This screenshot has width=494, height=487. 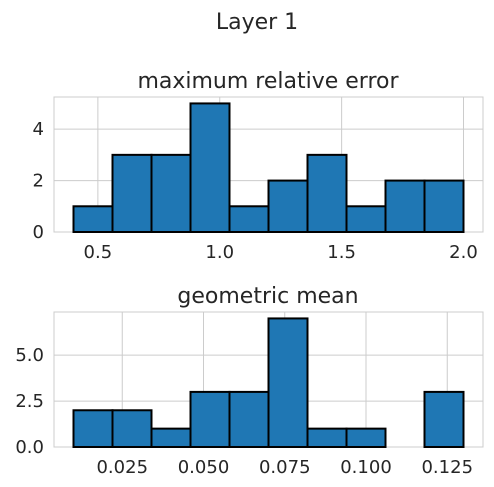 I want to click on subplot-title: maximum relative error, so click(x=268, y=81).